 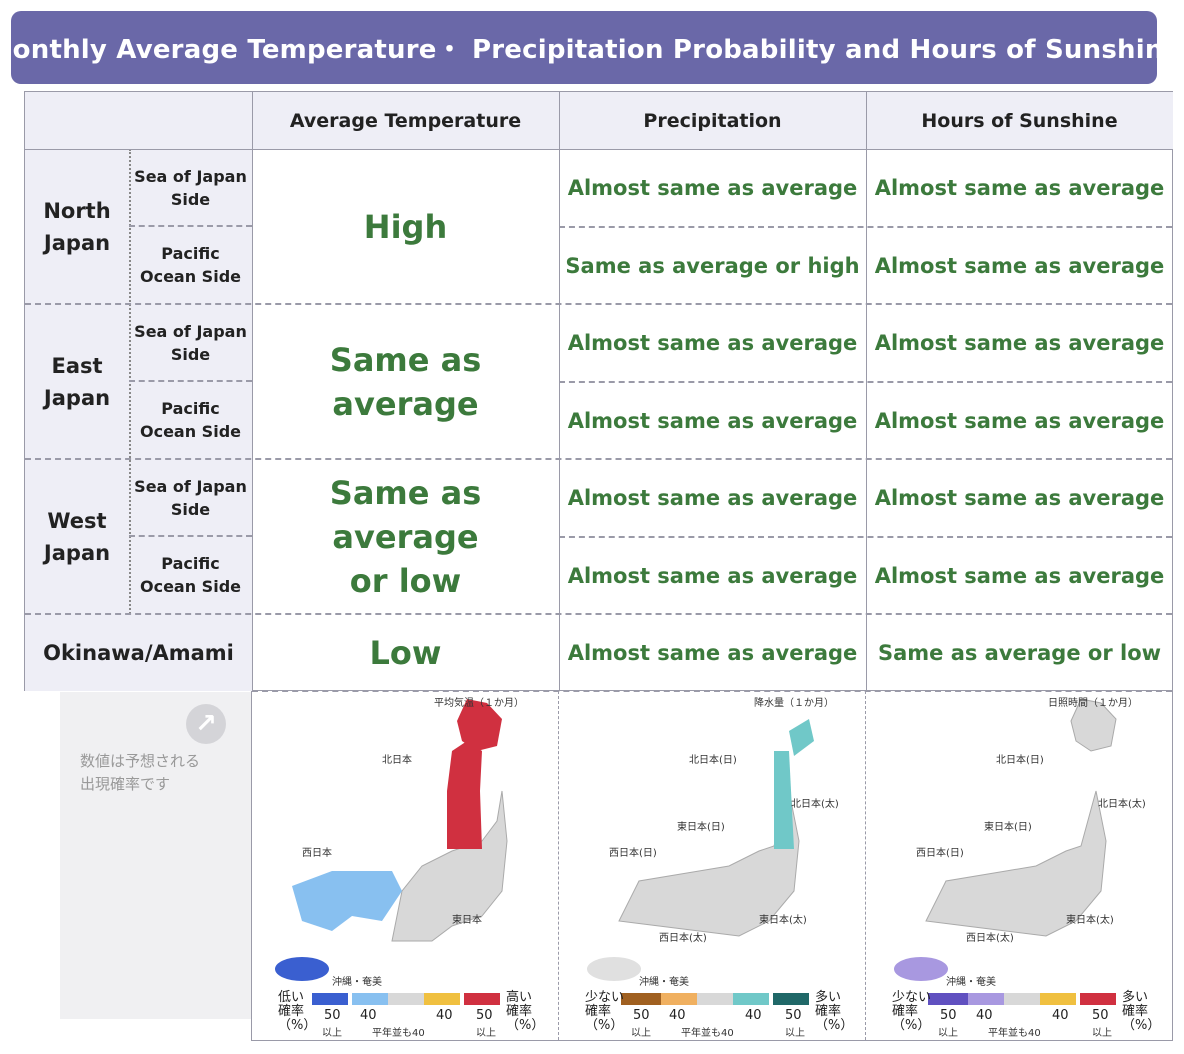 I want to click on legend-swatch-high-mid, so click(x=442, y=999).